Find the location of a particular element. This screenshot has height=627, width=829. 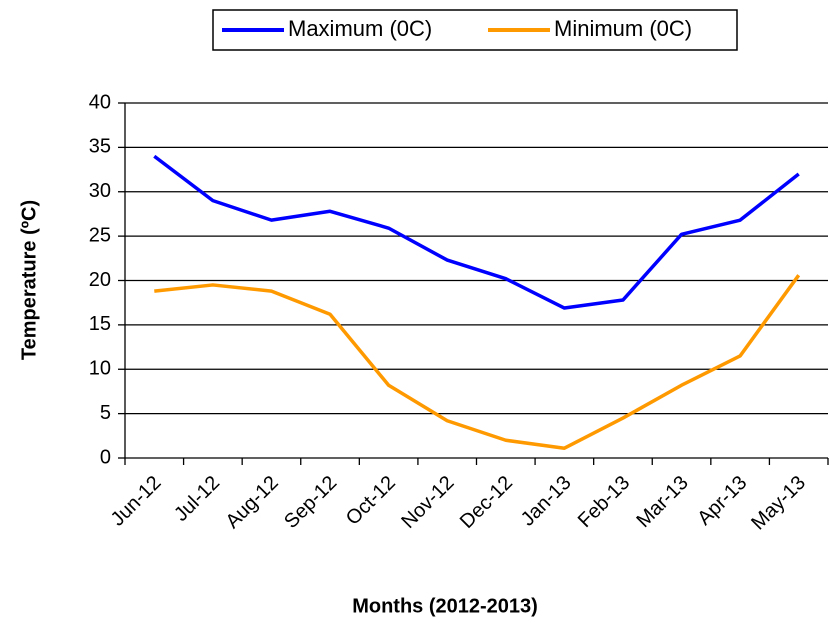

x-tick-label: Apr-13 is located at coordinates (722, 501).